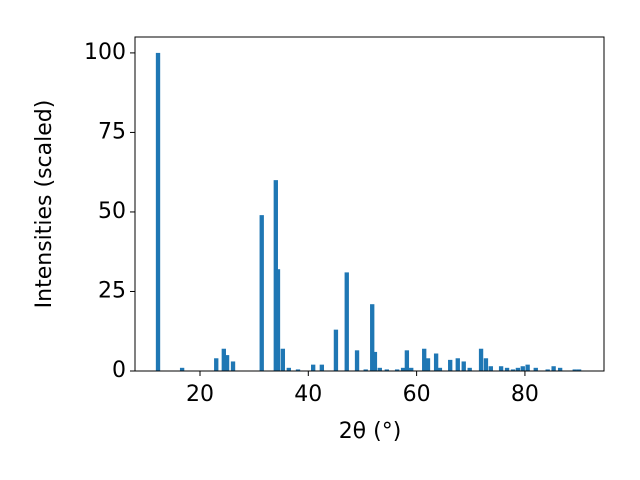 This screenshot has height=480, width=640. What do you see at coordinates (308, 394) in the screenshot?
I see `x-tick-label: 40` at bounding box center [308, 394].